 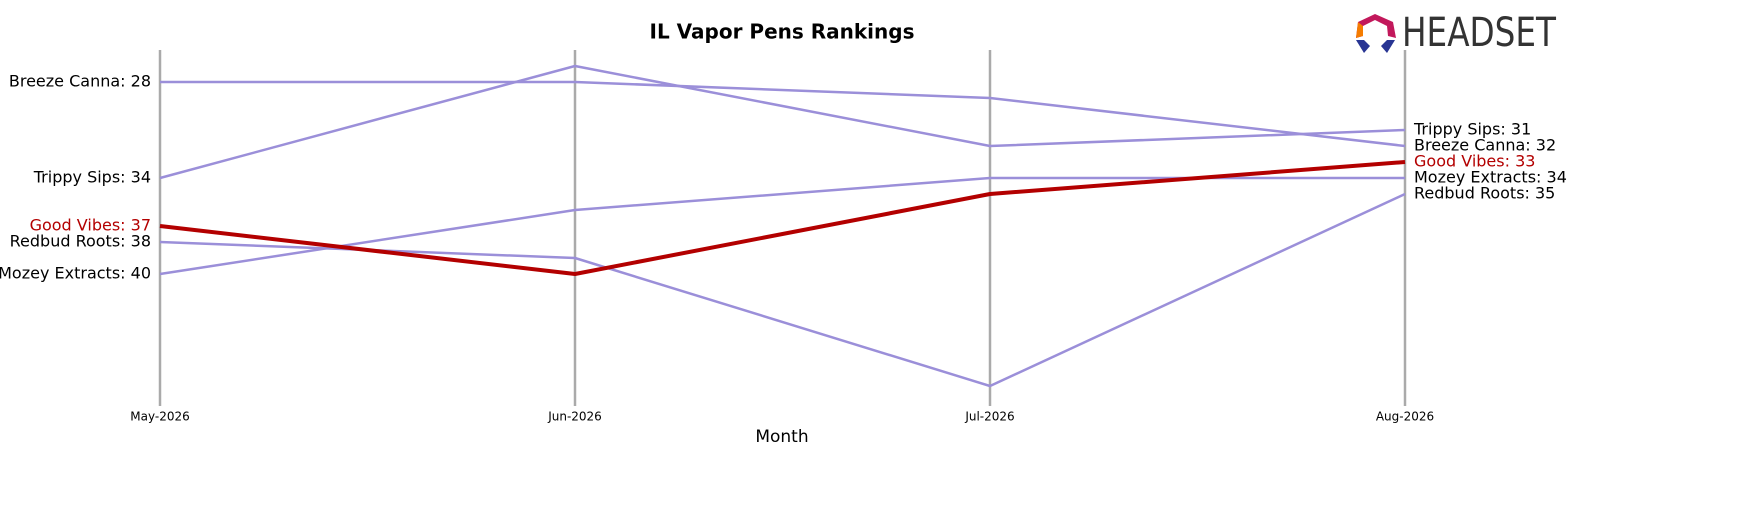 What do you see at coordinates (1363, 46) in the screenshot?
I see `logo-foot-left` at bounding box center [1363, 46].